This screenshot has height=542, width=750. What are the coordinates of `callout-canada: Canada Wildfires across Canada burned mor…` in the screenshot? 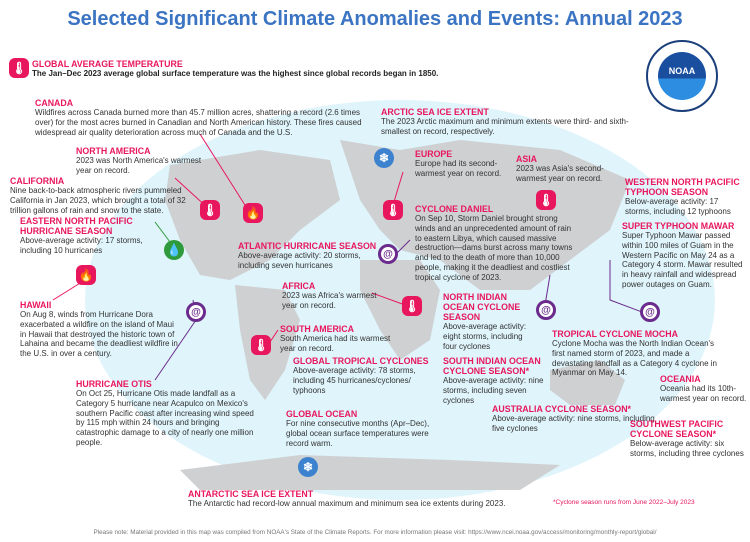 It's located at (207, 117).